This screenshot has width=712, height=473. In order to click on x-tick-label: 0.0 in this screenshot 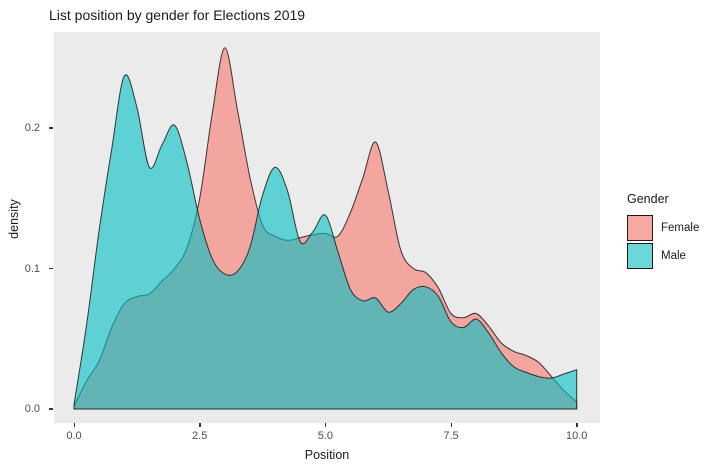, I will do `click(74, 436)`.